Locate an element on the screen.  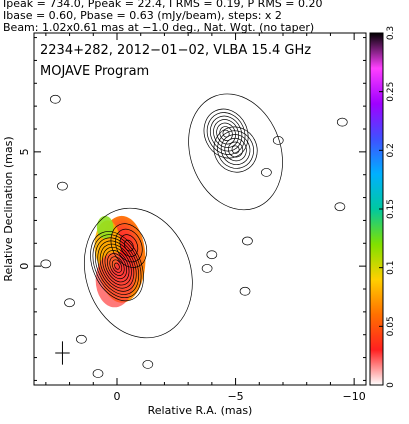
plot-subtitle: MOJAVE Program is located at coordinates (94, 71).